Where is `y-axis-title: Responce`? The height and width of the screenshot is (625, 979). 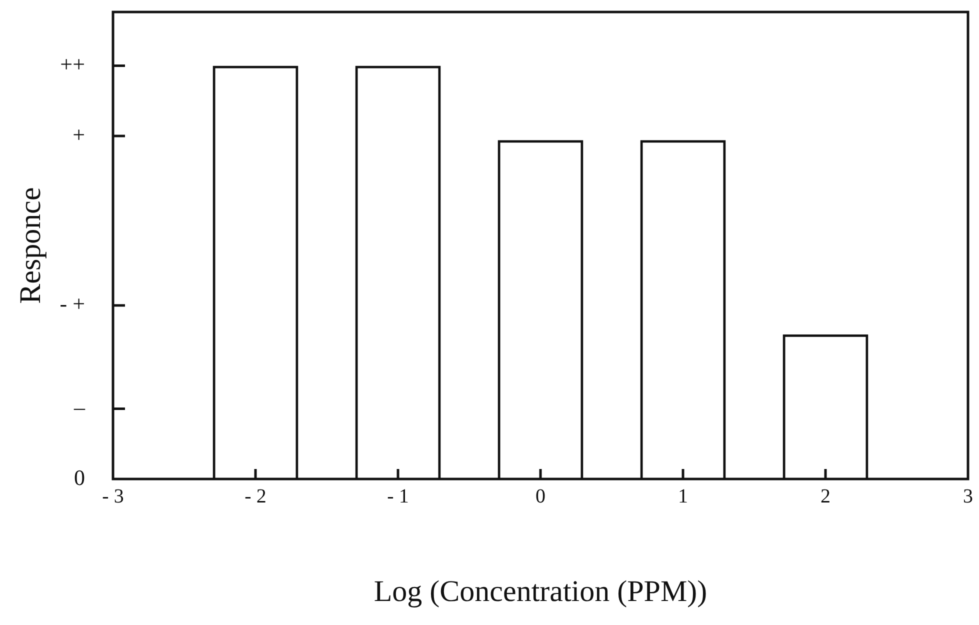
y-axis-title: Responce is located at coordinates (30, 245).